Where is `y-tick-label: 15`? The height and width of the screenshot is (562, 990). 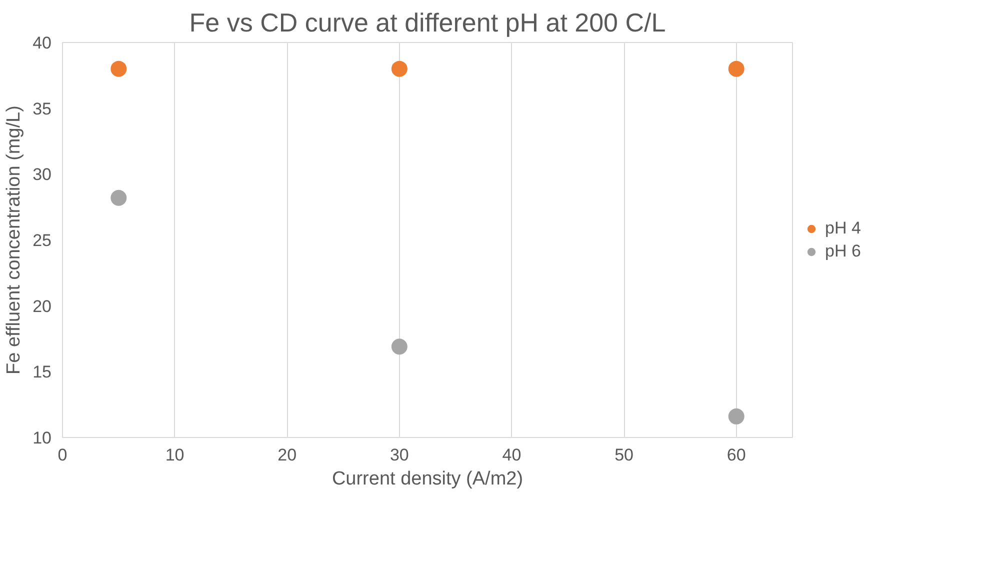
y-tick-label: 15 is located at coordinates (42, 372).